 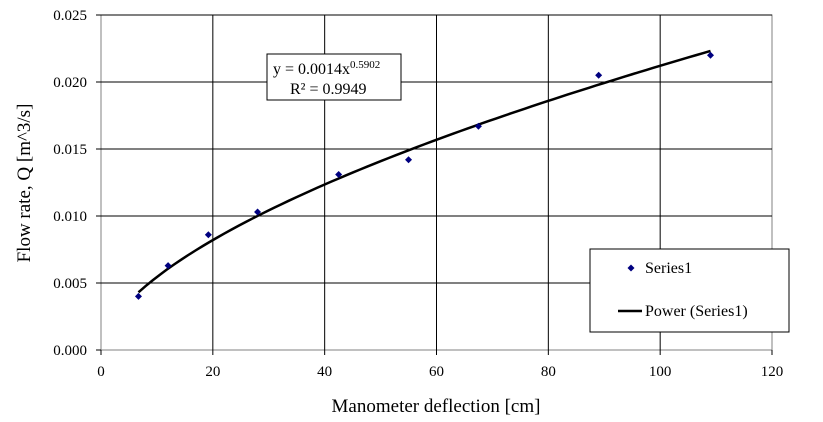 What do you see at coordinates (70, 150) in the screenshot?
I see `y-tick-label: 0.015` at bounding box center [70, 150].